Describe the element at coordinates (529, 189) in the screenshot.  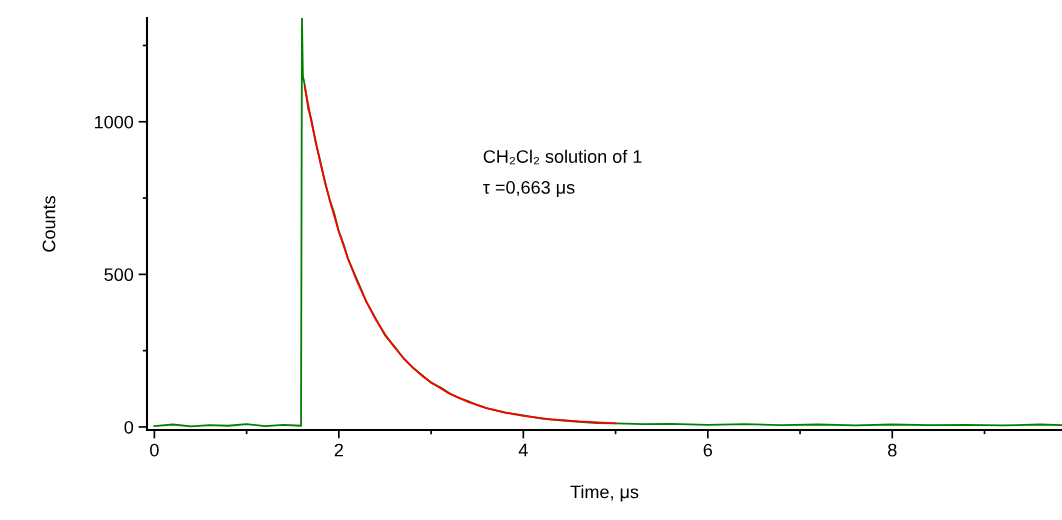
I see `annotation: τ =0,663 μs` at that location.